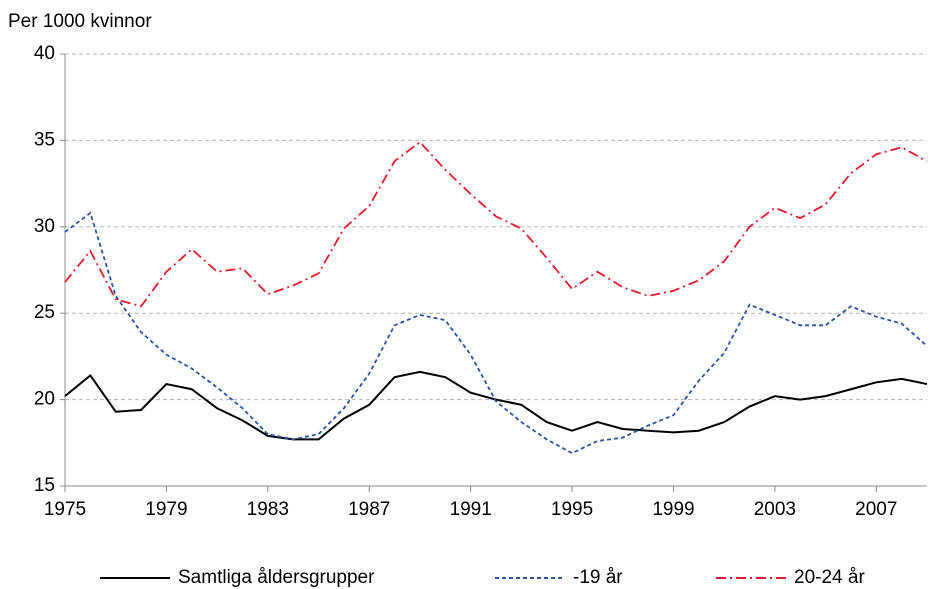  Describe the element at coordinates (44, 139) in the screenshot. I see `y-tick-label: 35` at that location.